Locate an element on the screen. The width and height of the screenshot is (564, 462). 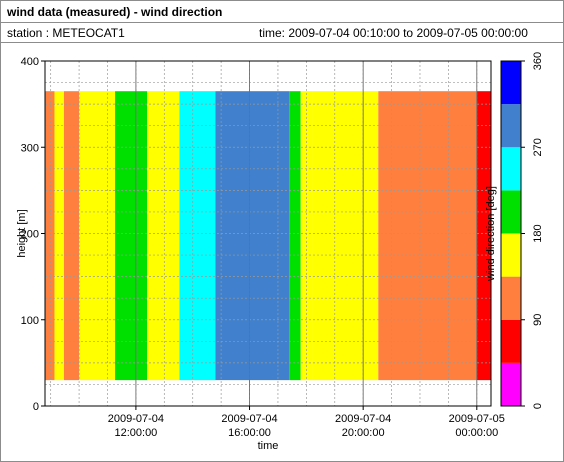
y-tick-label: 200 is located at coordinates (30, 235).